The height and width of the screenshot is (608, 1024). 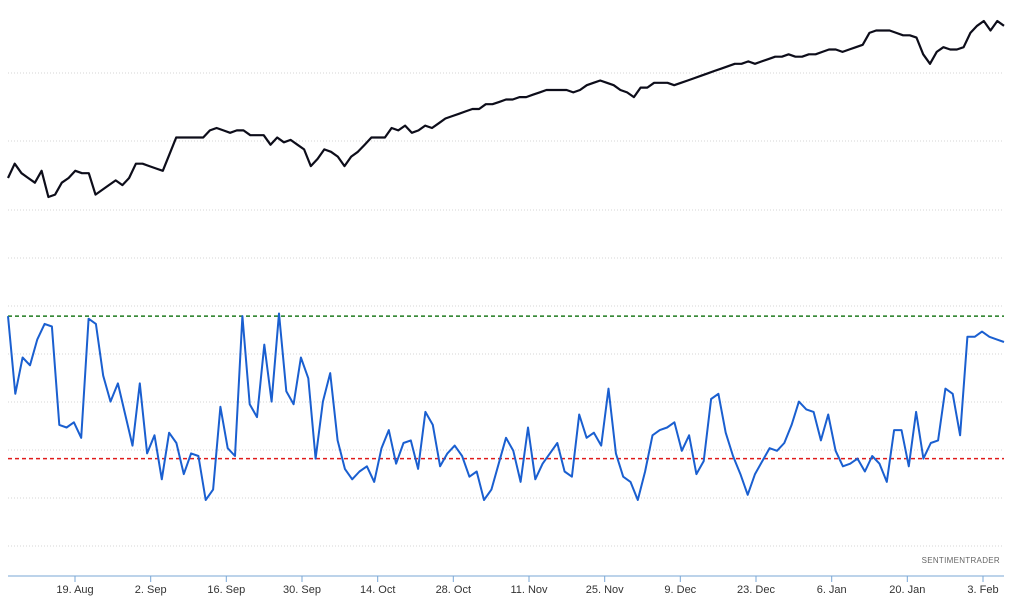 What do you see at coordinates (907, 590) in the screenshot?
I see `x-tick-label: 20. Jan` at bounding box center [907, 590].